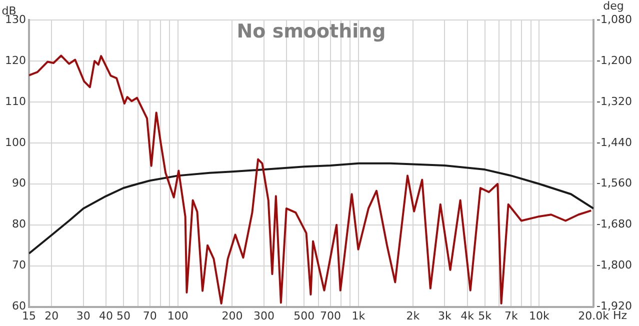 This screenshot has height=326, width=639. I want to click on x-tick-label: 3k, so click(445, 315).